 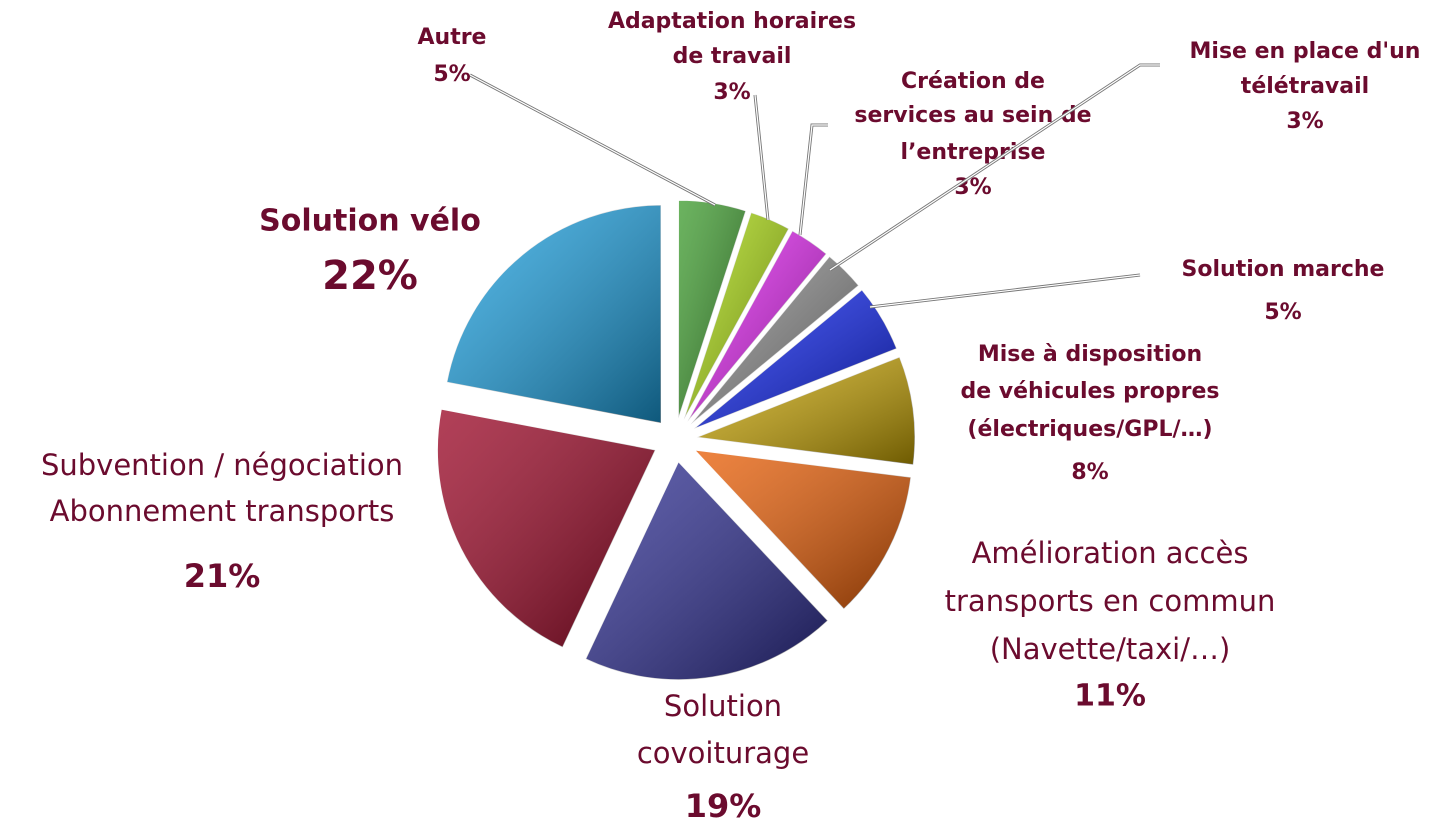 What do you see at coordinates (1089, 429) in the screenshot?
I see `slice-label: (électriques/GPL/…)` at bounding box center [1089, 429].